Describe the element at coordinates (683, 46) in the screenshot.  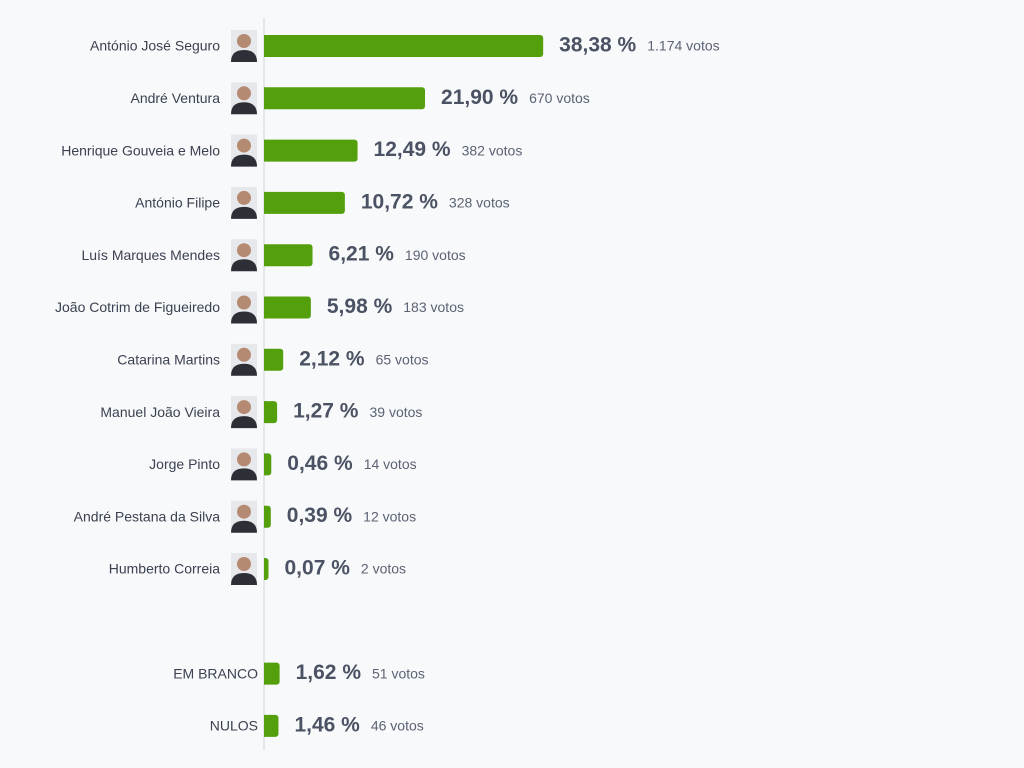
I see `votes-label: 1.174 votos` at that location.